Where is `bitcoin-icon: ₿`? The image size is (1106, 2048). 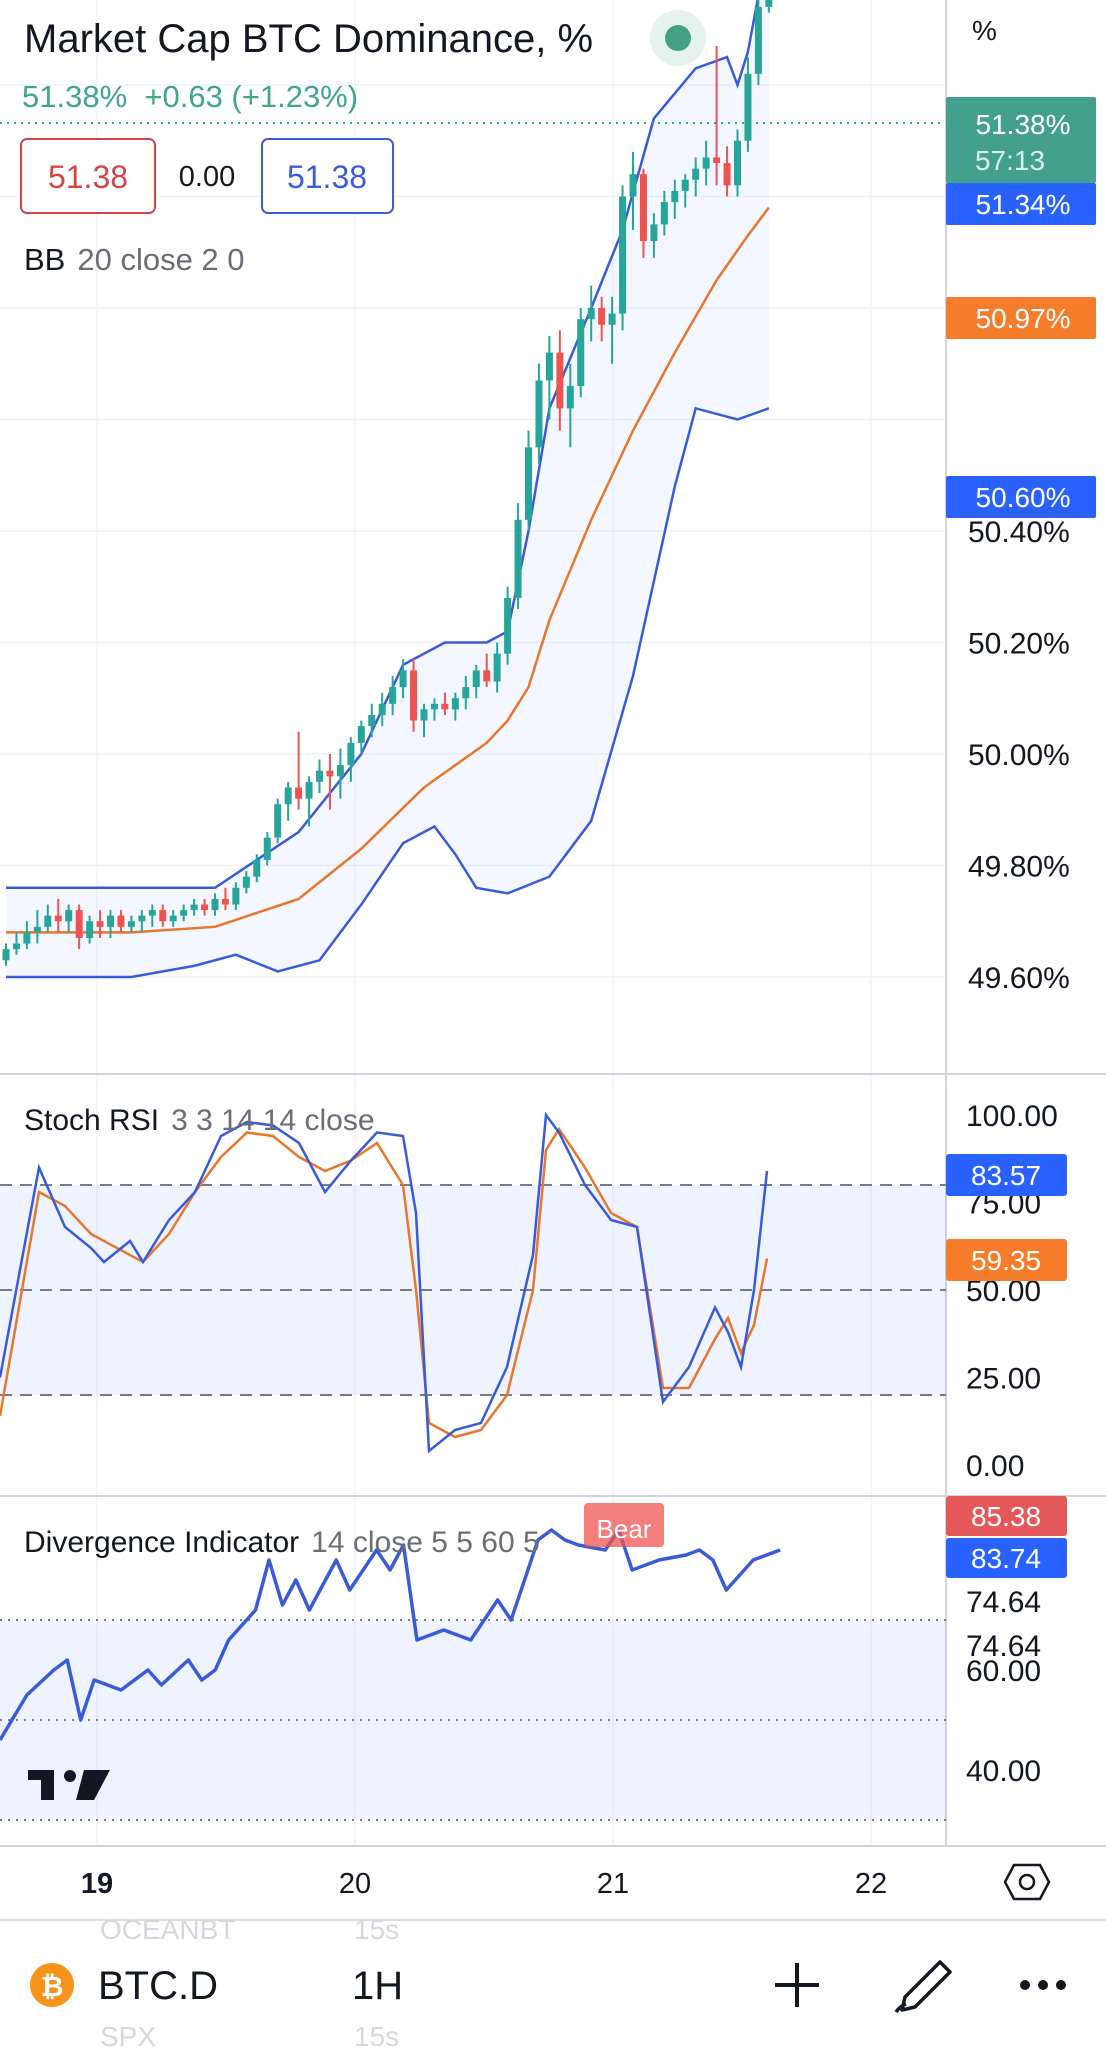 bitcoin-icon: ₿ is located at coordinates (52, 1985).